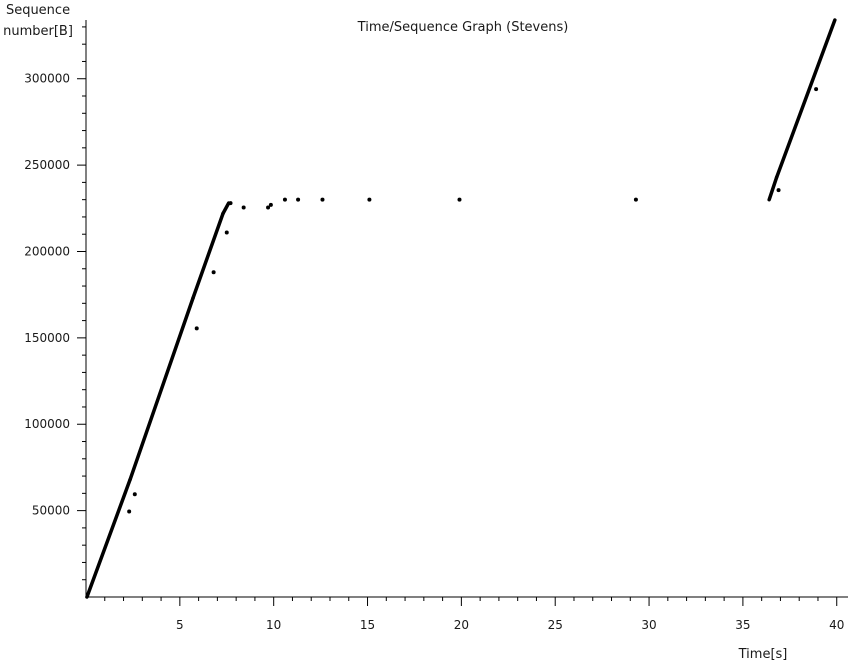 This screenshot has width=862, height=664. What do you see at coordinates (763, 654) in the screenshot?
I see `x-axis-label: Time[s]` at bounding box center [763, 654].